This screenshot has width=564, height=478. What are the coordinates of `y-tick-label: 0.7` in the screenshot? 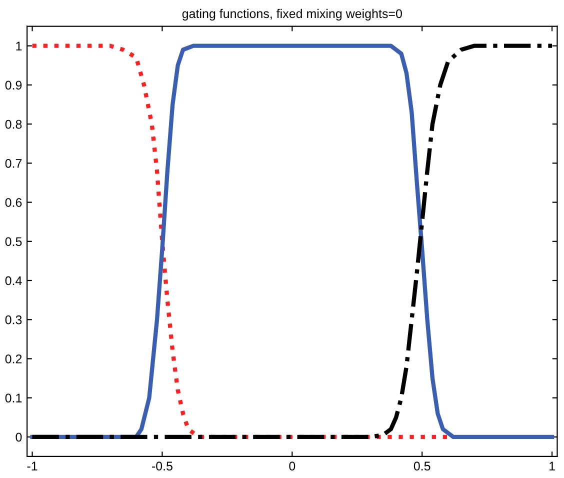 It's located at (13, 163).